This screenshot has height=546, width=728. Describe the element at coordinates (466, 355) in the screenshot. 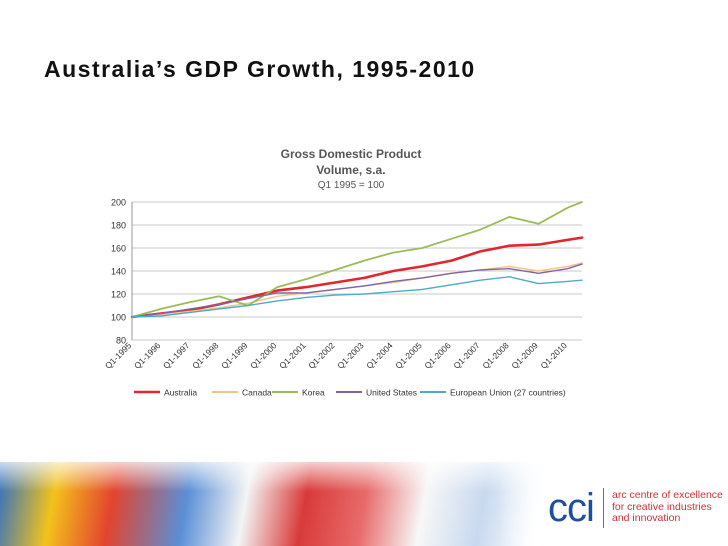

I see `x-tick-label: Q1-2007` at that location.